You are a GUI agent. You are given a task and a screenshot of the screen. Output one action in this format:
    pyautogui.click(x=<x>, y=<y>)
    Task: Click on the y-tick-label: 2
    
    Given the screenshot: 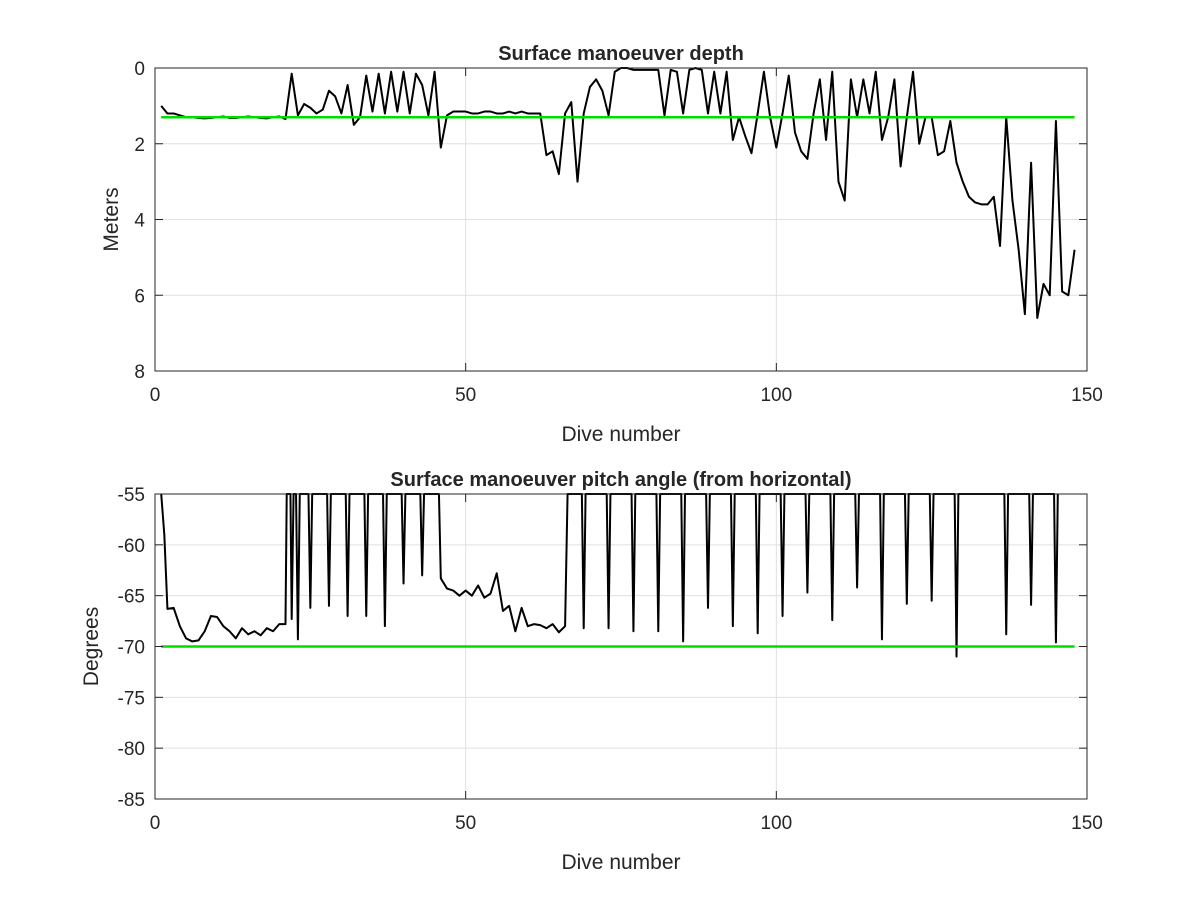 What is the action you would take?
    pyautogui.click(x=139, y=145)
    